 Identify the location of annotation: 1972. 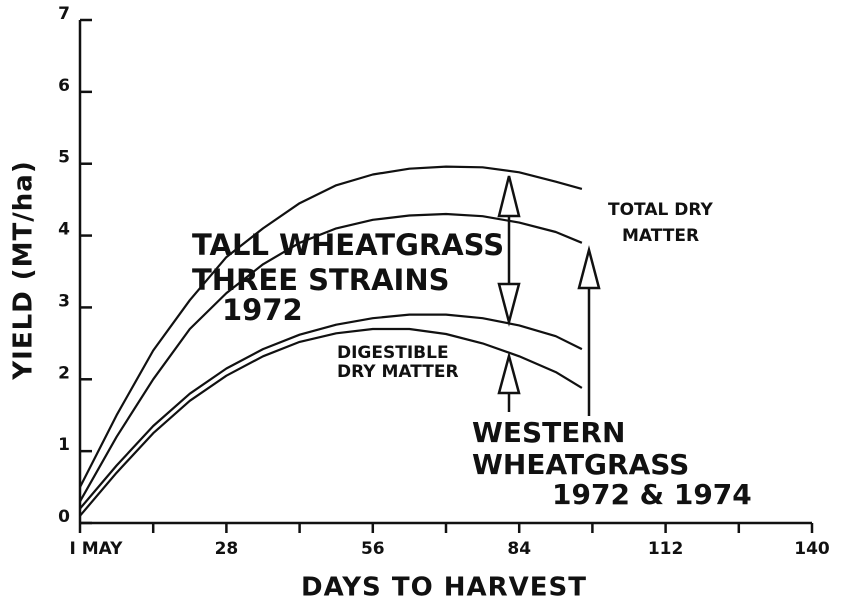
(262, 310).